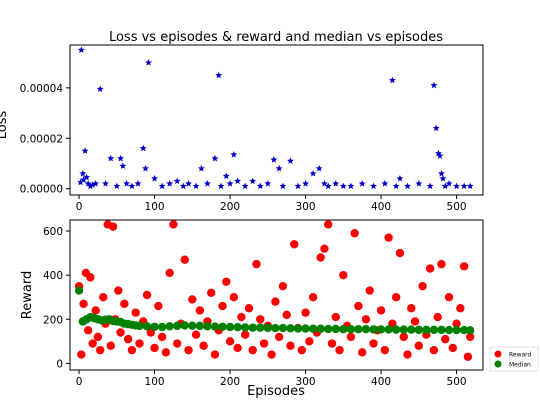 The height and width of the screenshot is (405, 540). What do you see at coordinates (155, 207) in the screenshot?
I see `loss-x-tick-label: 100` at bounding box center [155, 207].